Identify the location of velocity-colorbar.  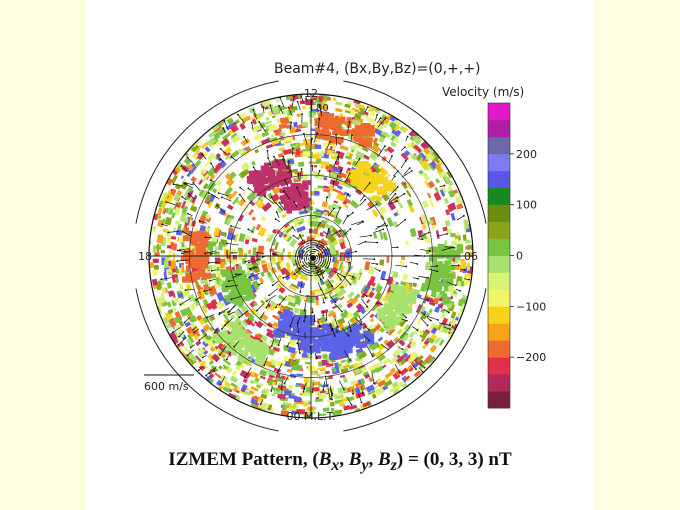
(499, 255).